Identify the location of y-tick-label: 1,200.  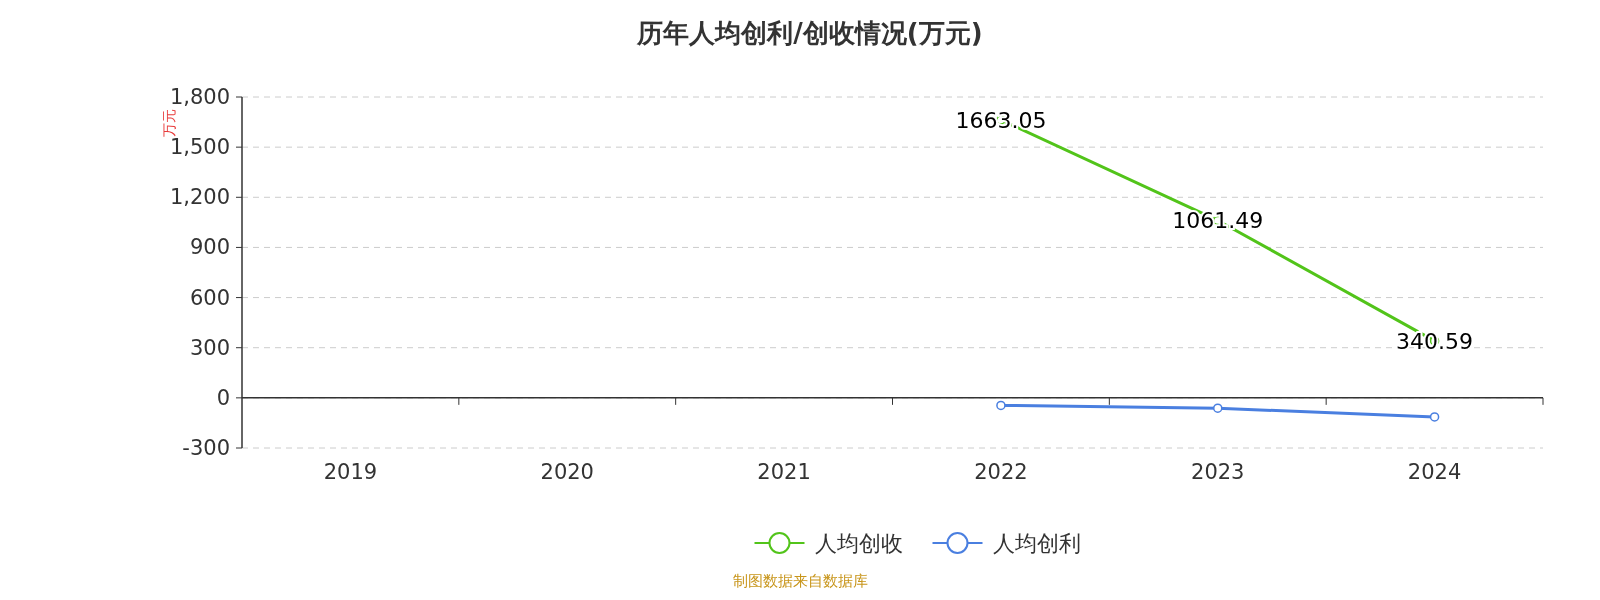
(199, 197).